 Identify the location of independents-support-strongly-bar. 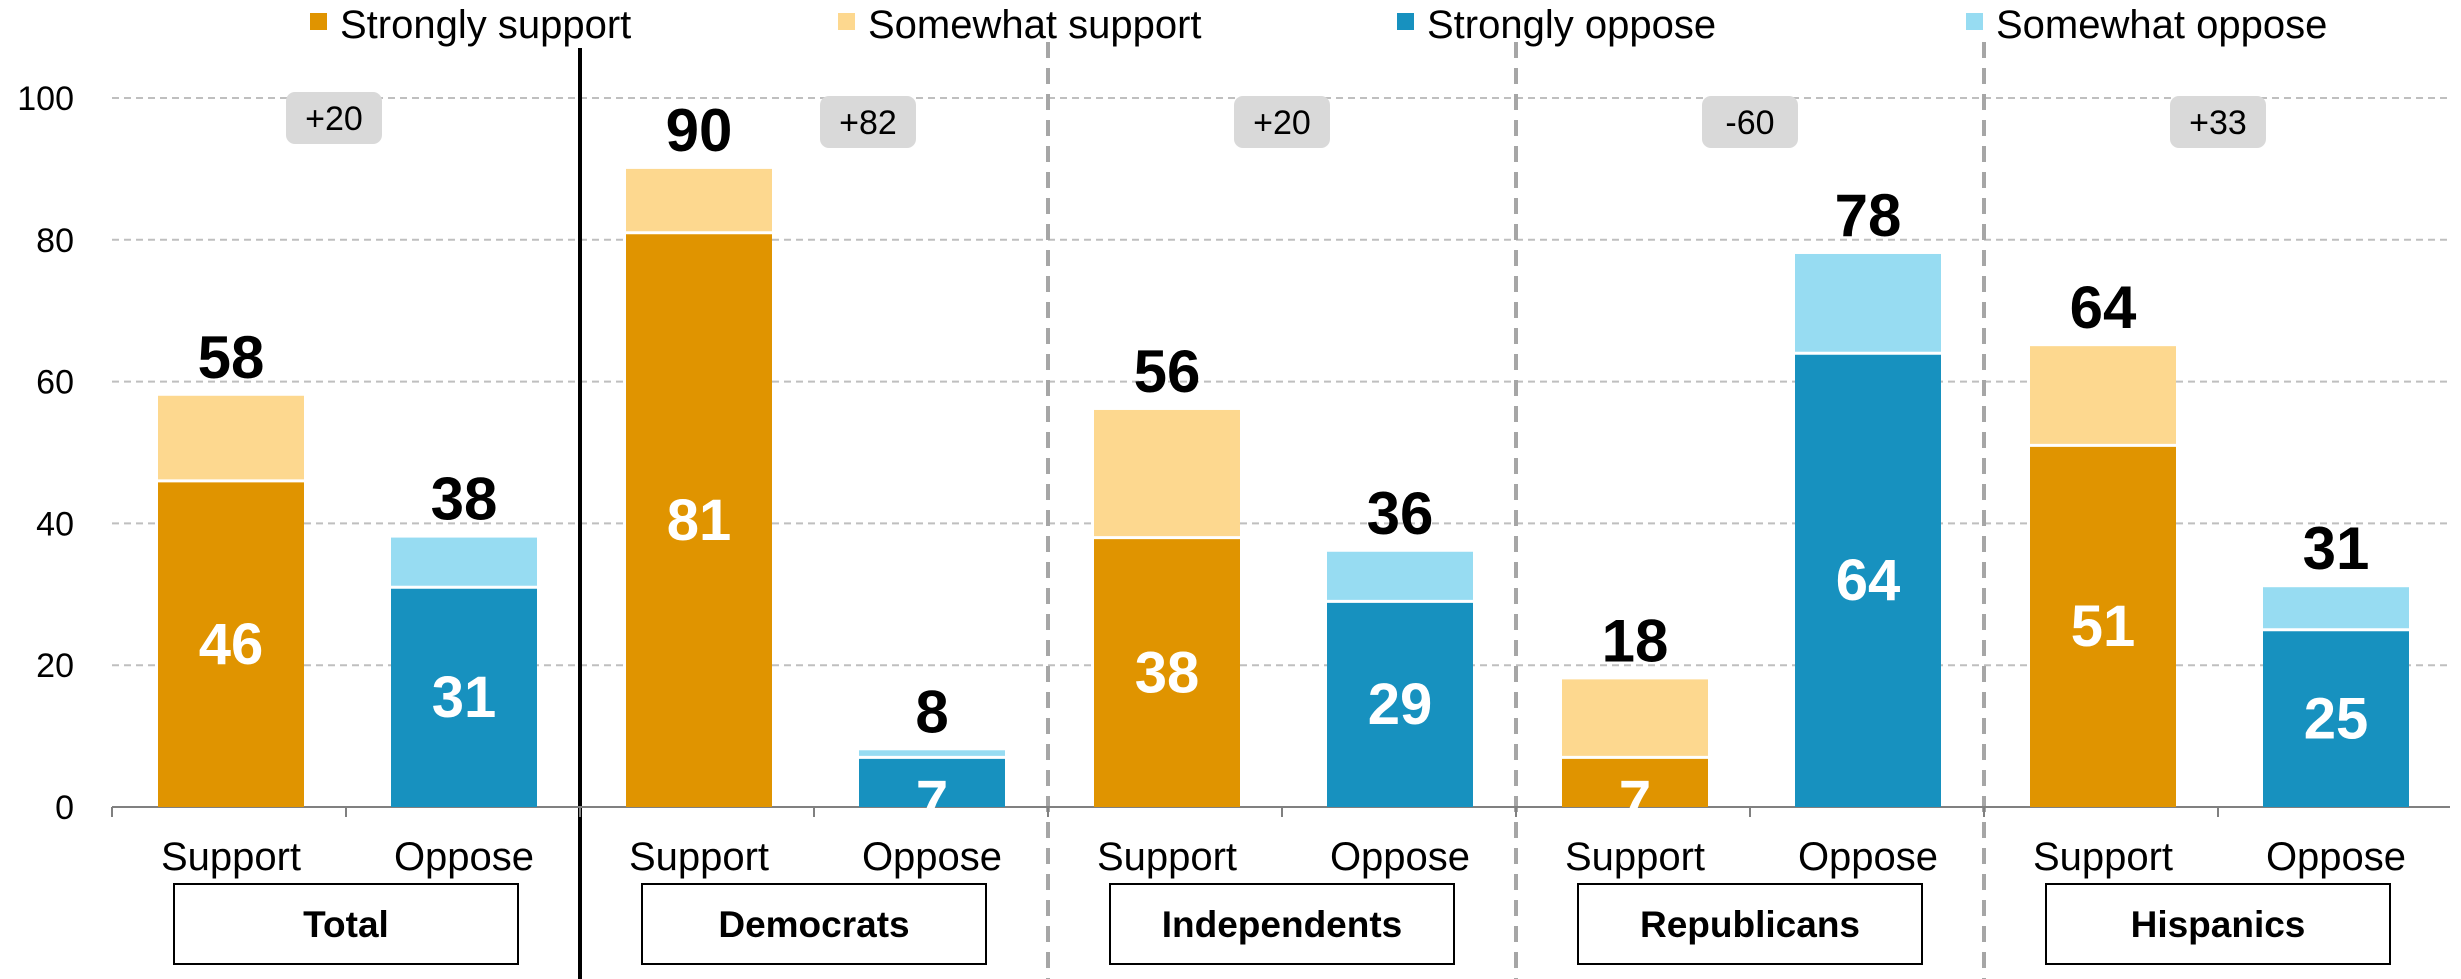
(1167, 672).